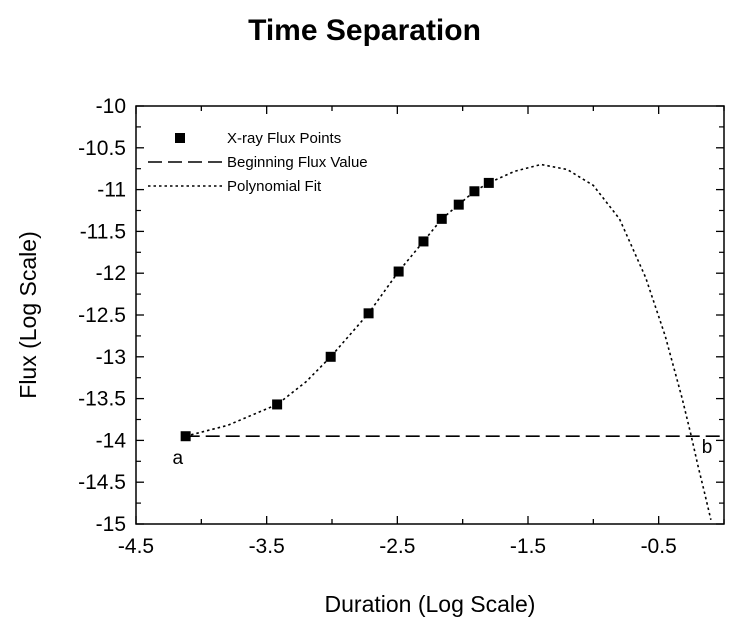 This screenshot has height=626, width=729. I want to click on y-tick-label: -13.5, so click(102, 399).